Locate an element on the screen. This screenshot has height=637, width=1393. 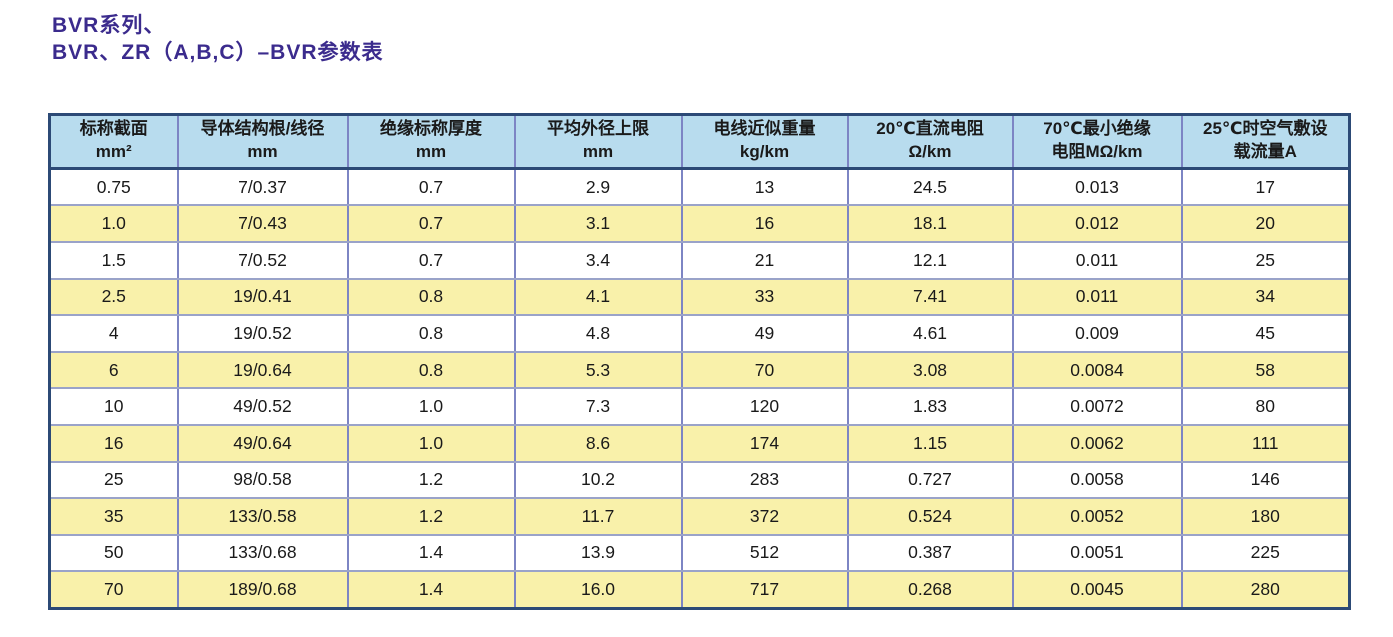
table-cell: 20 is located at coordinates (1265, 223).